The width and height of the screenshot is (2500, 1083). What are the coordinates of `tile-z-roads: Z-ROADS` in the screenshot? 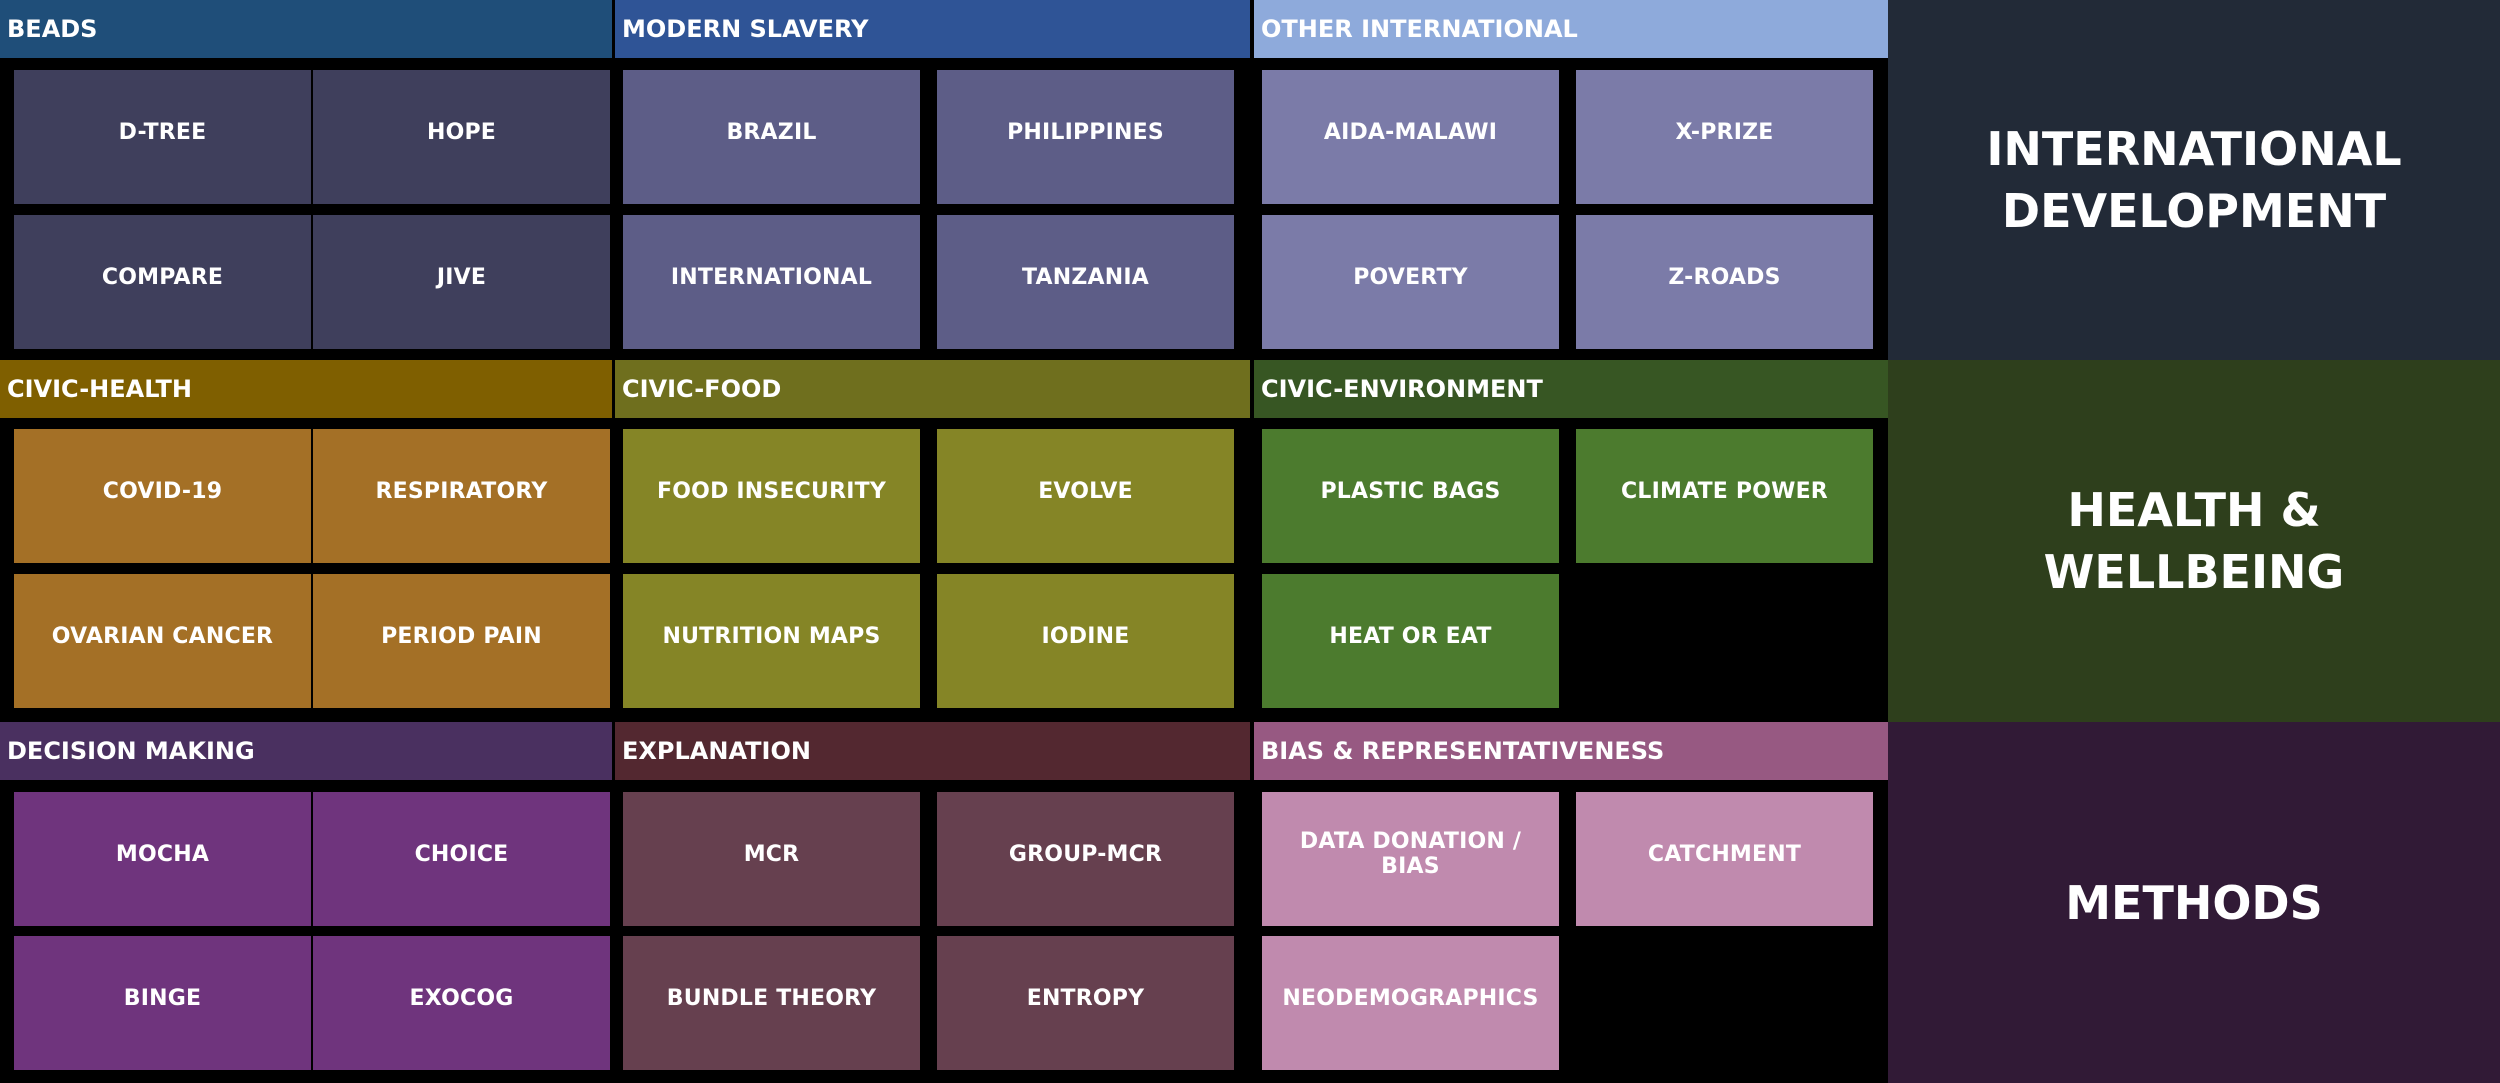 It's located at (1724, 282).